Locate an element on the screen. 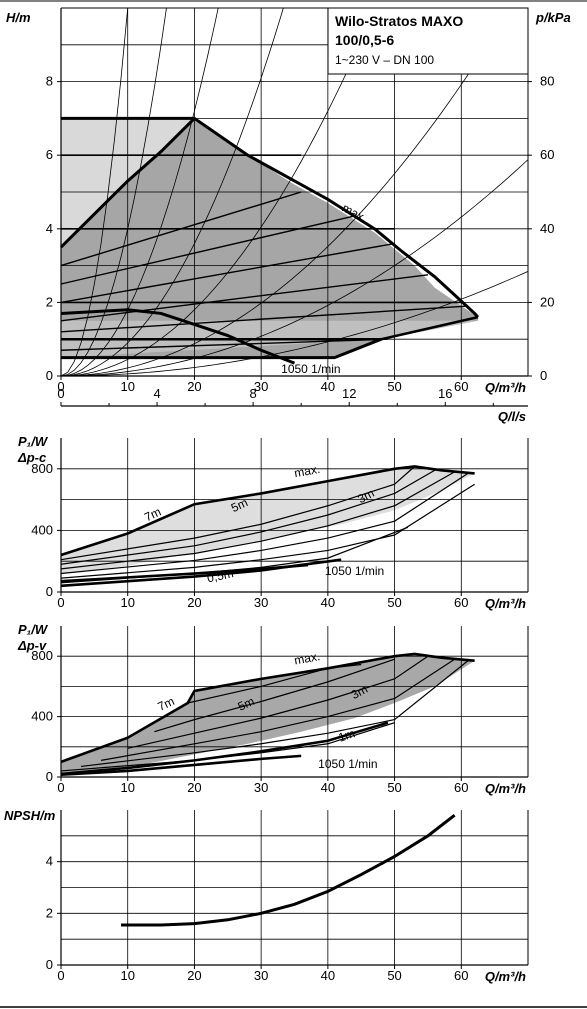 The image size is (587, 1009). product-model: 100/0,5-6 is located at coordinates (364, 40).